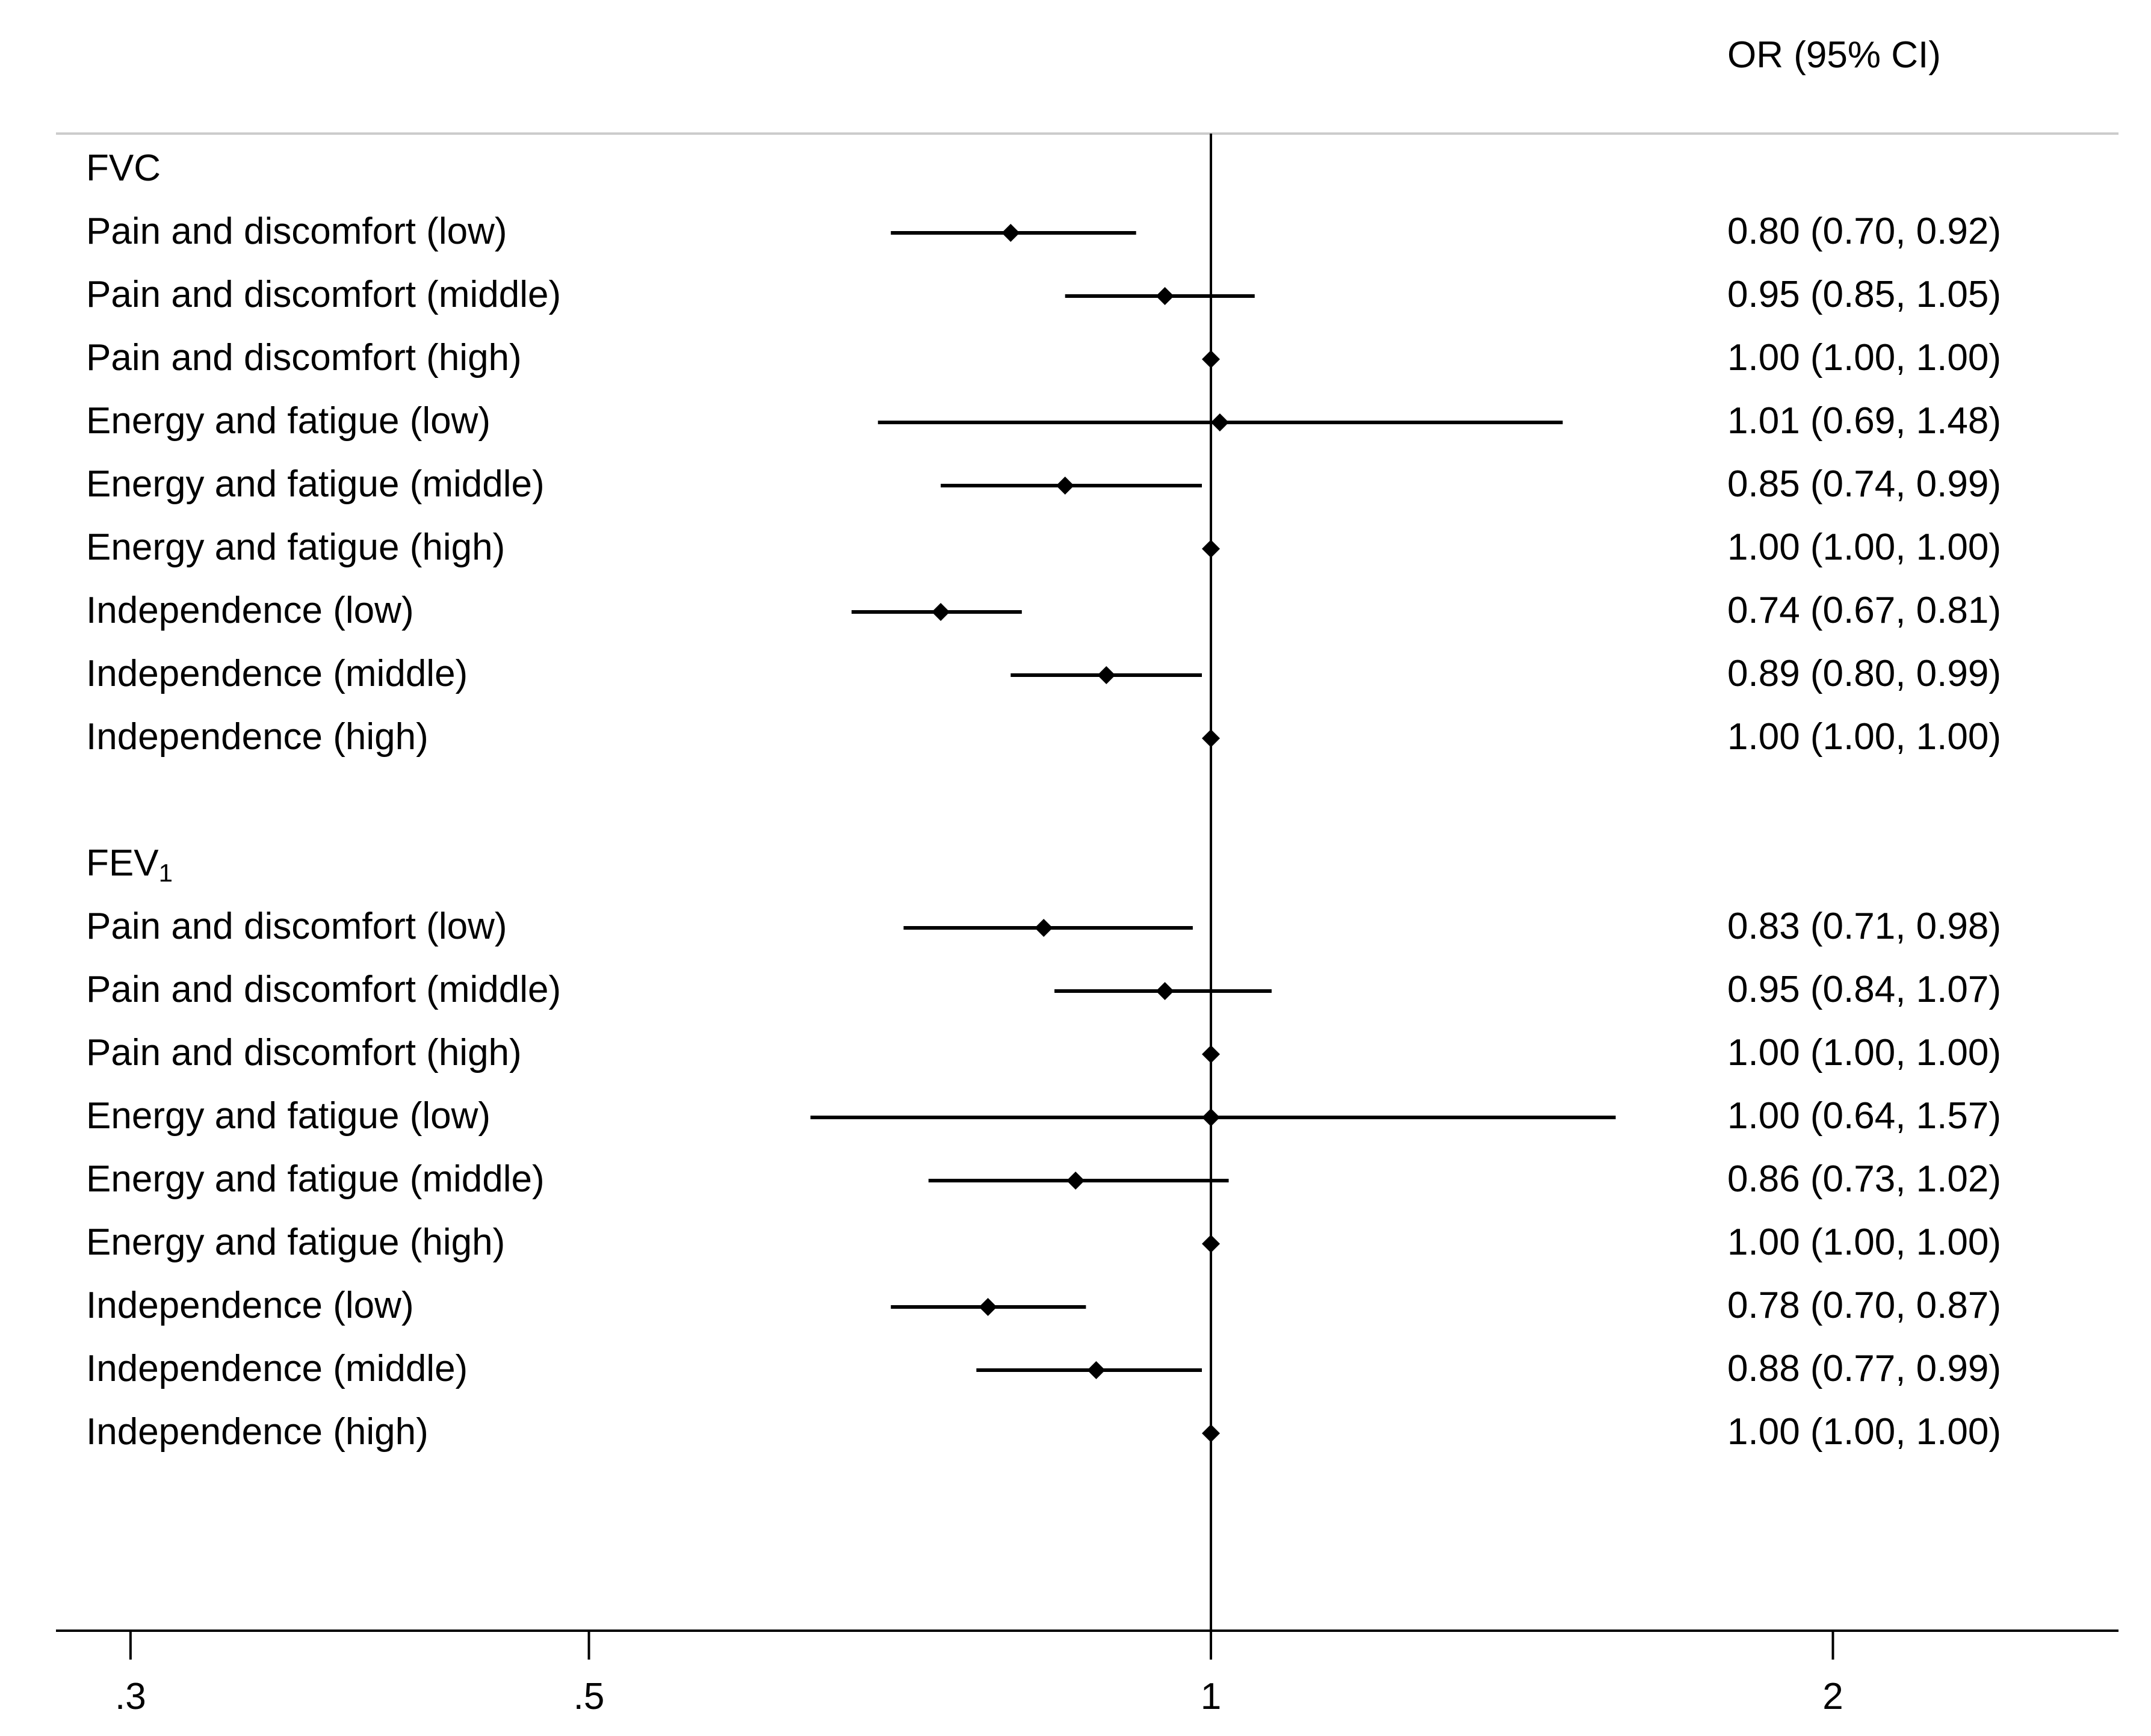  I want to click on row-or-ci: 0.85 (0.74, 0.99), so click(1864, 484).